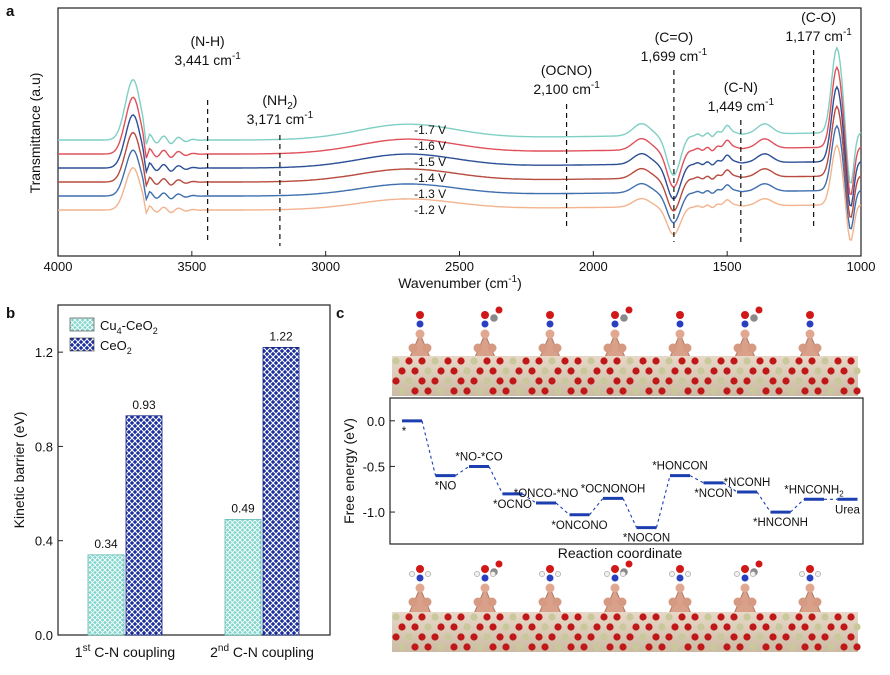  Describe the element at coordinates (620, 553) in the screenshot. I see `panel-c-x-axis-label: Reaction coordinate` at that location.